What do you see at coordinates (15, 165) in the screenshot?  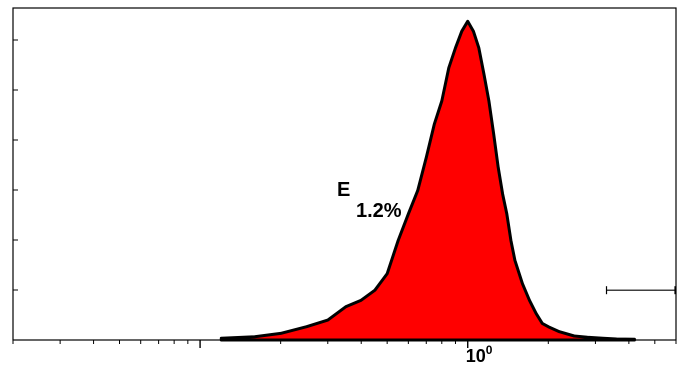 I see `y-axis-ticks` at bounding box center [15, 165].